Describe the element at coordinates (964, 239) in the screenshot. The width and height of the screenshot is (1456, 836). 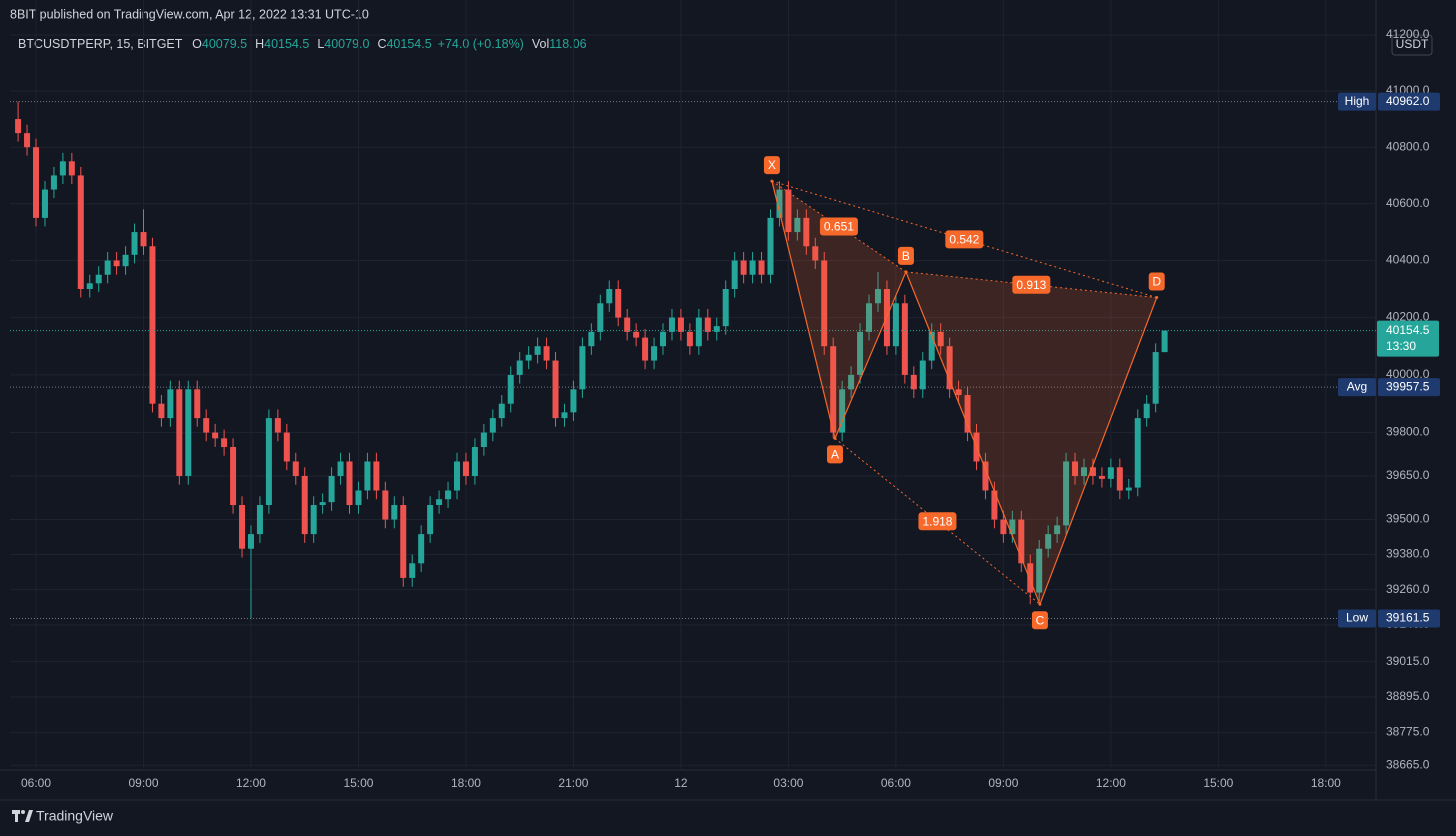
I see `ratio-box` at that location.